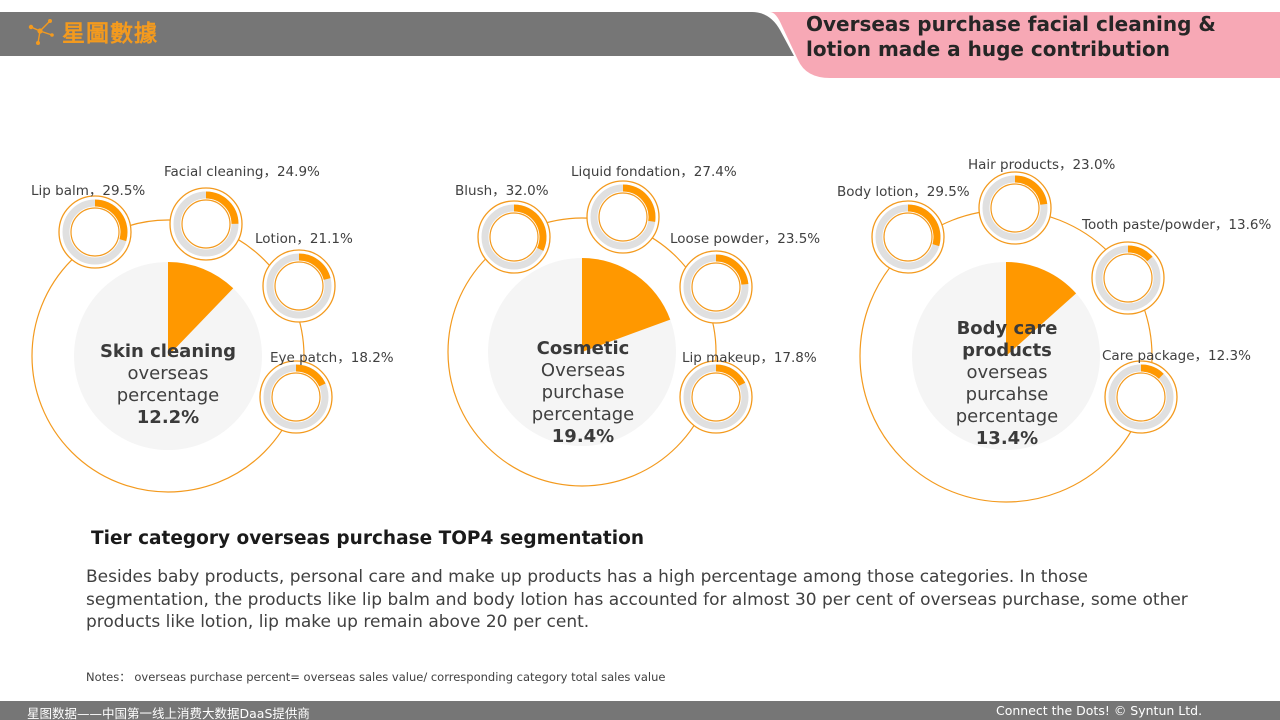 This screenshot has width=1280, height=720. What do you see at coordinates (745, 239) in the screenshot?
I see `segment-label: Loose powder，23.5%` at bounding box center [745, 239].